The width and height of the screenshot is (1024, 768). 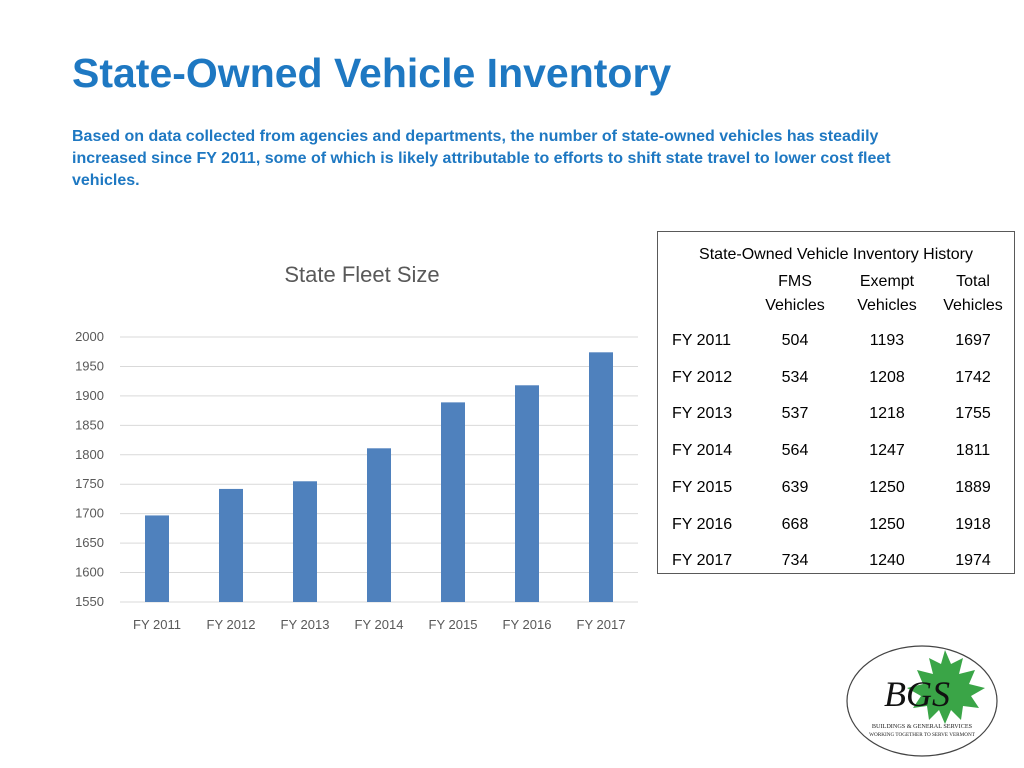 What do you see at coordinates (89, 601) in the screenshot?
I see `y-tick-label: 1550` at bounding box center [89, 601].